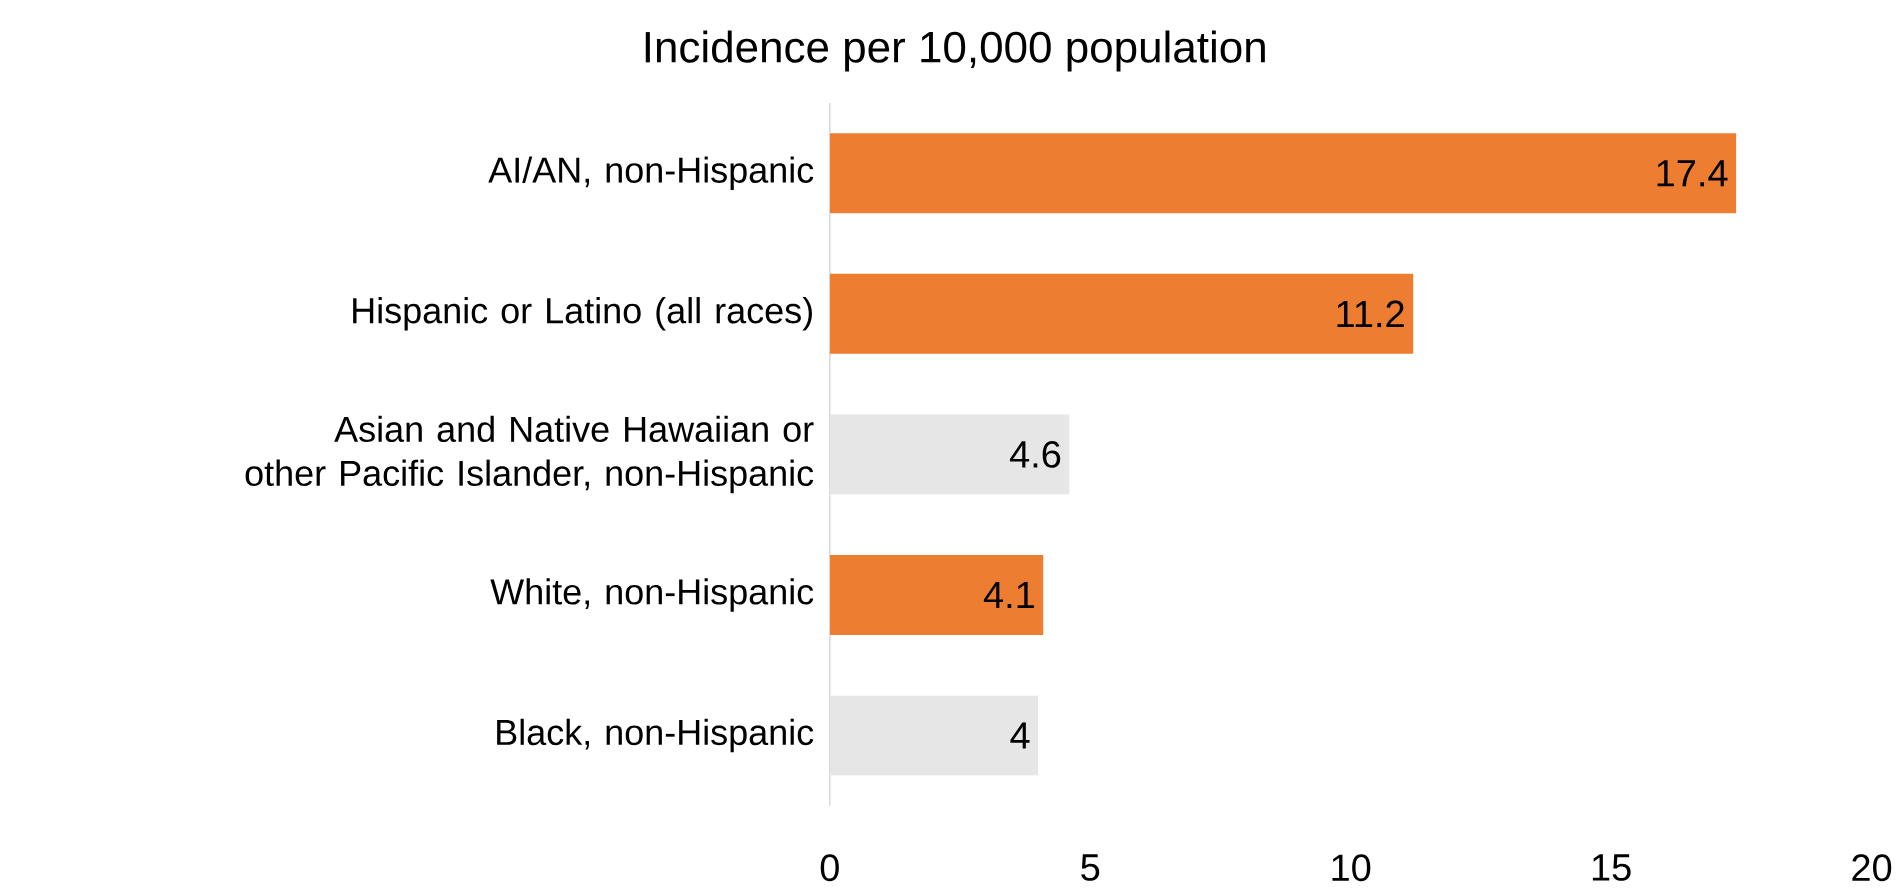  I want to click on data-label: 4.6, so click(1035, 454).